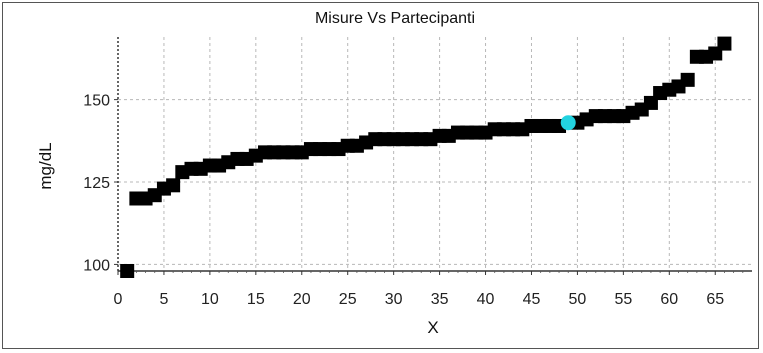  I want to click on chart-title: Misure Vs Partecipanti, so click(395, 18).